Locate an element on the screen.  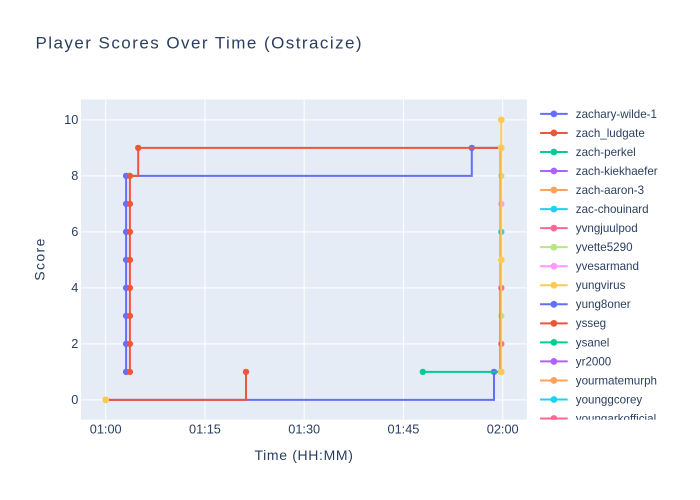
svg-text: 01:00 is located at coordinates (106, 429).